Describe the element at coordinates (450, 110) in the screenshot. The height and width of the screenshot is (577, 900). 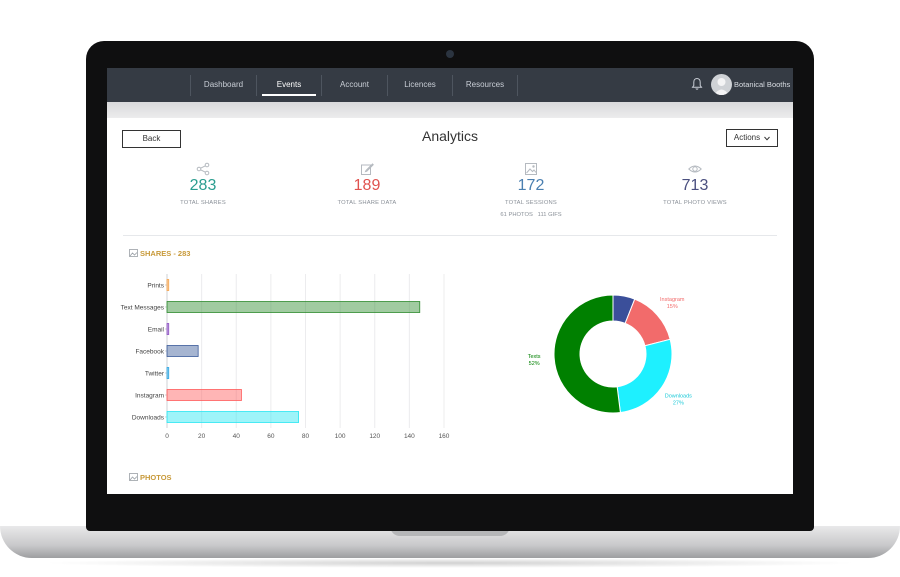
I see `header-shade` at that location.